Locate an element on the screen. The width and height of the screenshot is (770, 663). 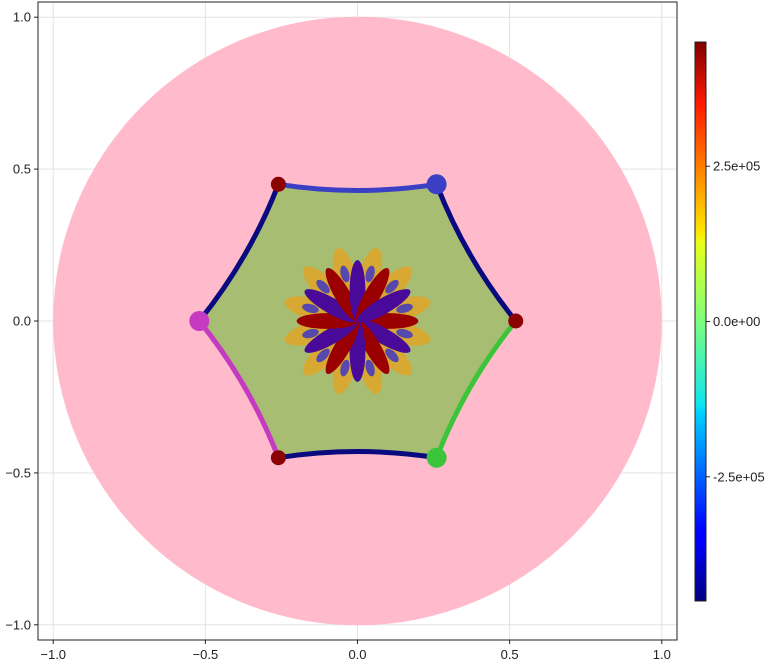
colorbar-gradient is located at coordinates (700, 321).